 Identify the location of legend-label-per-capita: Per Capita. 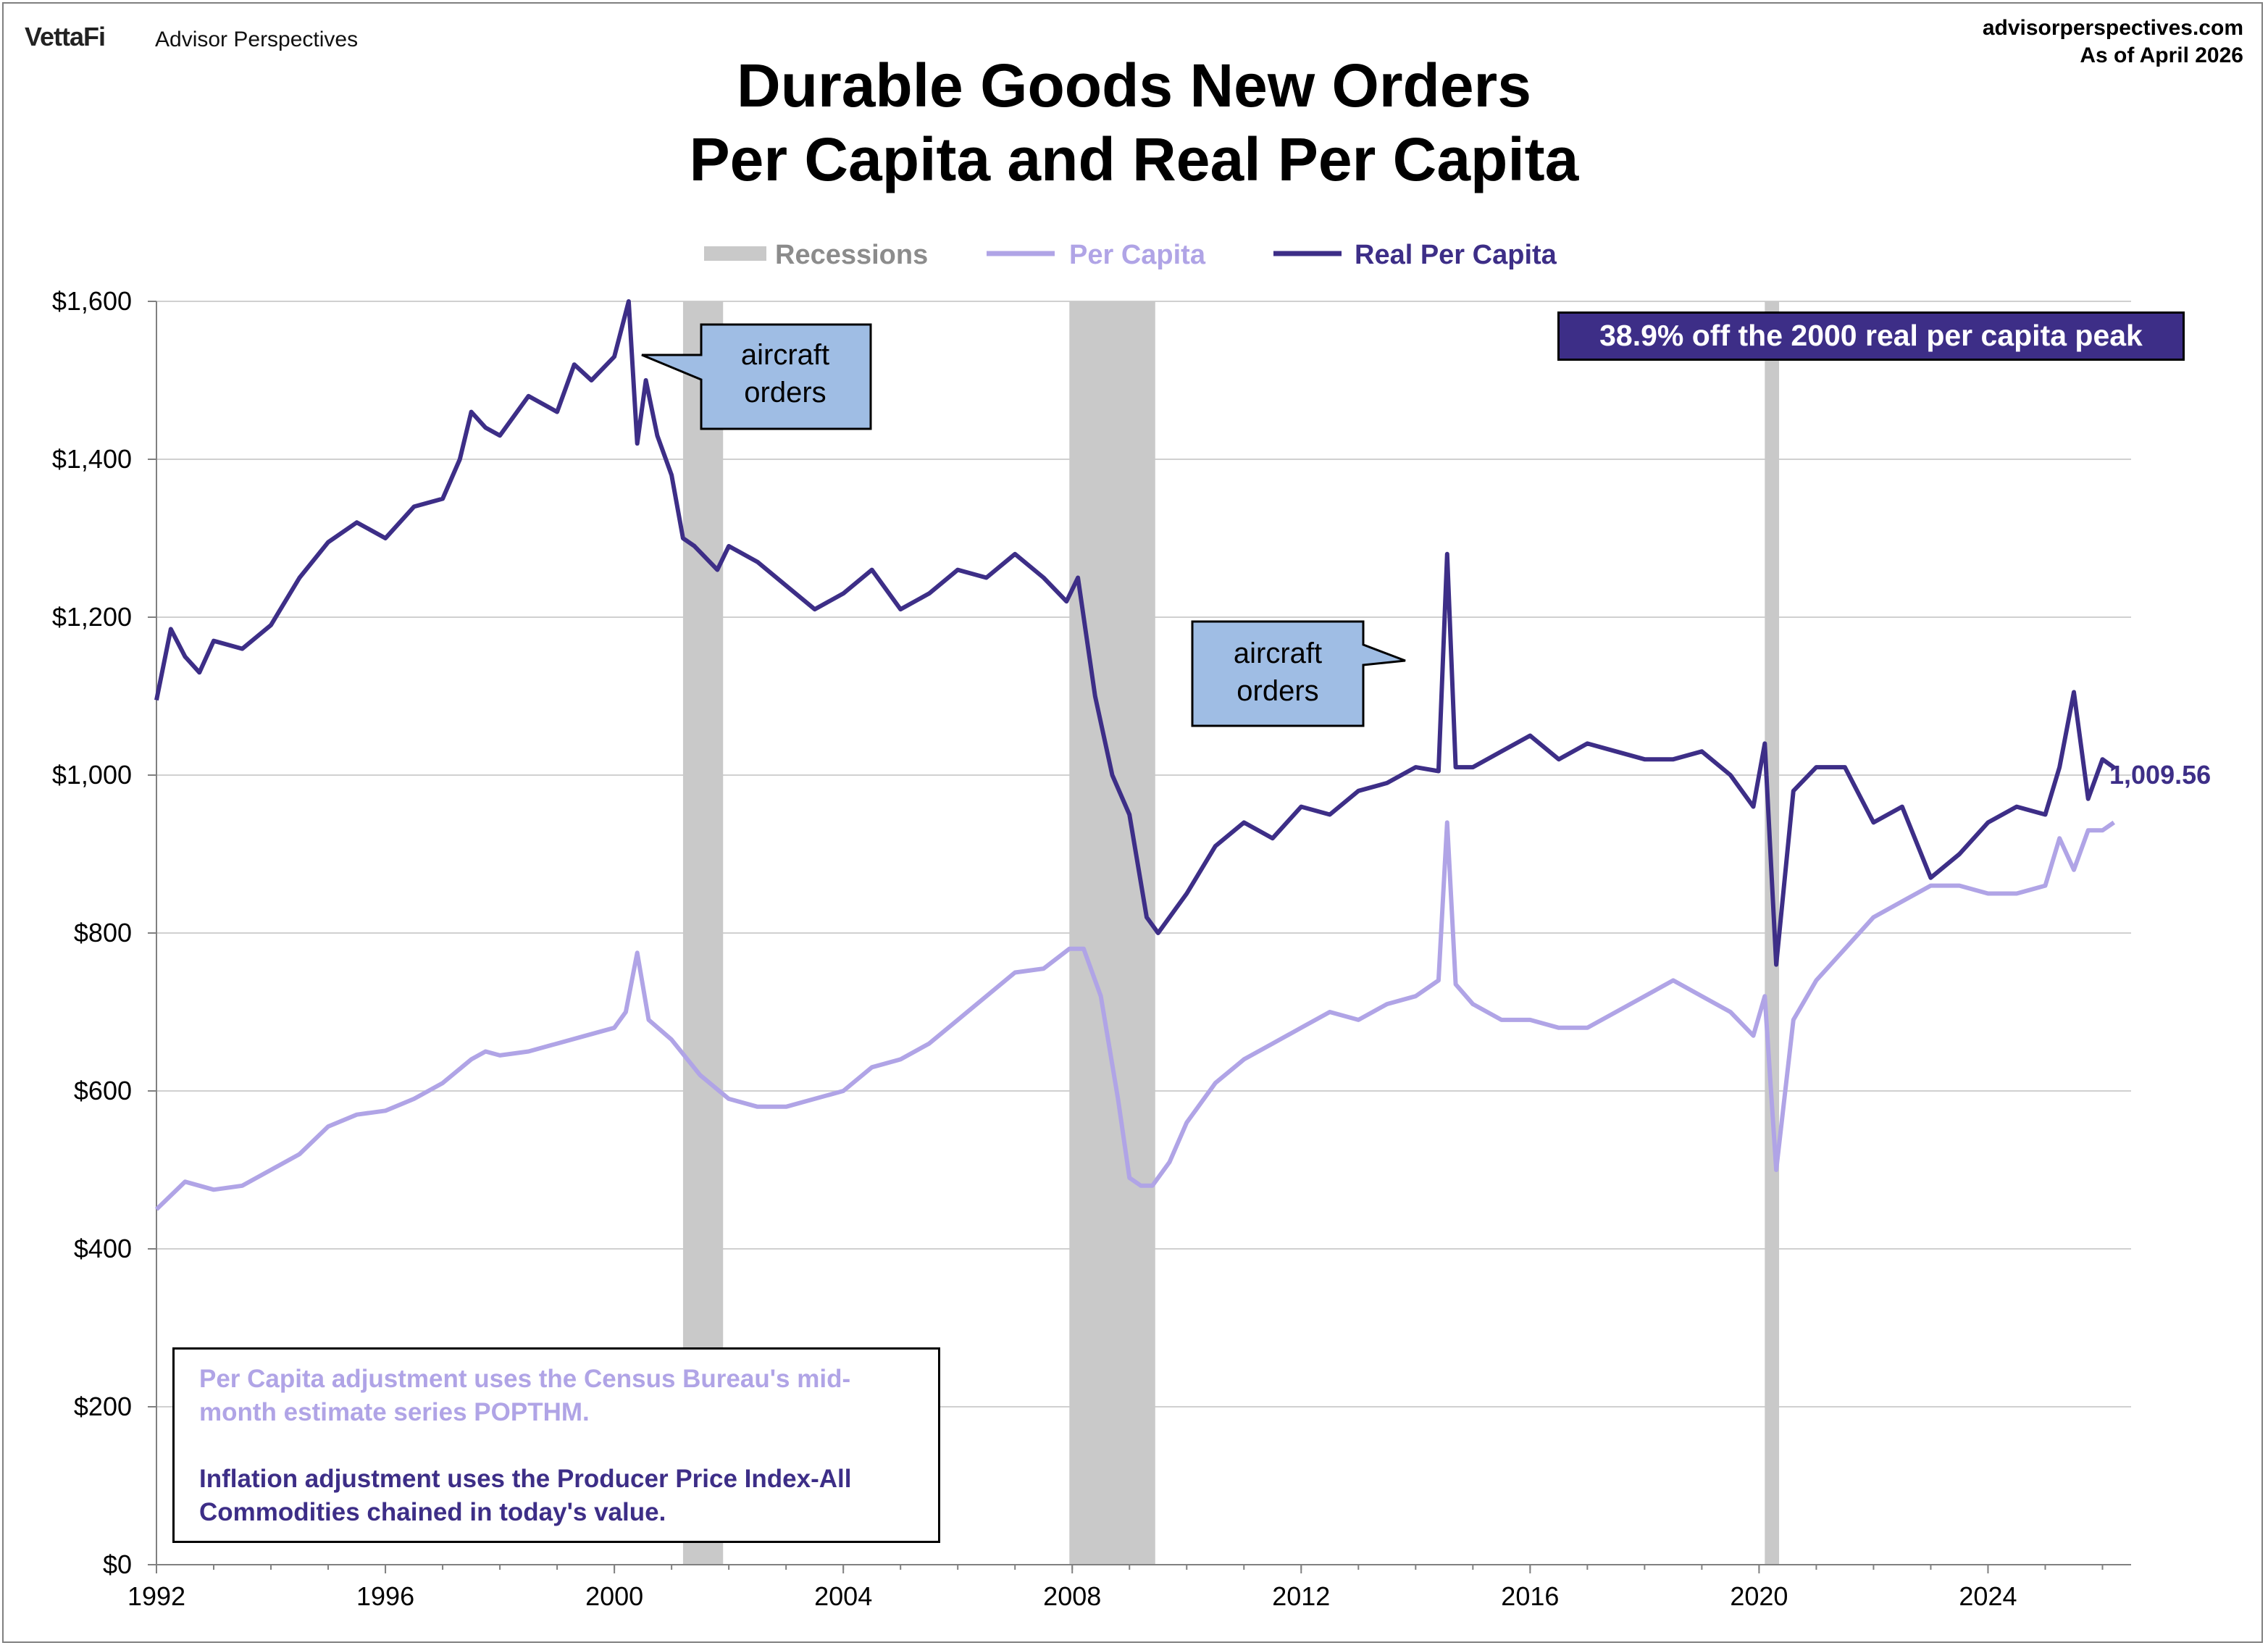
(1137, 255).